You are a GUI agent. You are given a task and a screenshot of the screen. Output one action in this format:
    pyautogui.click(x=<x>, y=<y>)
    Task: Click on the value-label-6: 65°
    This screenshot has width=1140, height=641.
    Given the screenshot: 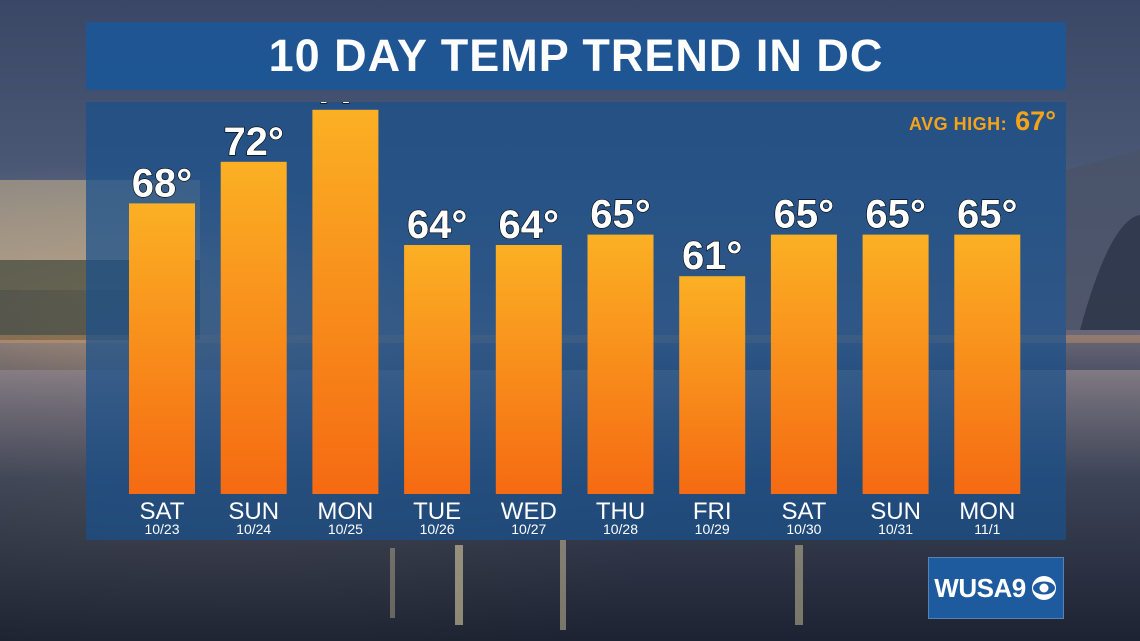 What is the action you would take?
    pyautogui.click(x=620, y=215)
    